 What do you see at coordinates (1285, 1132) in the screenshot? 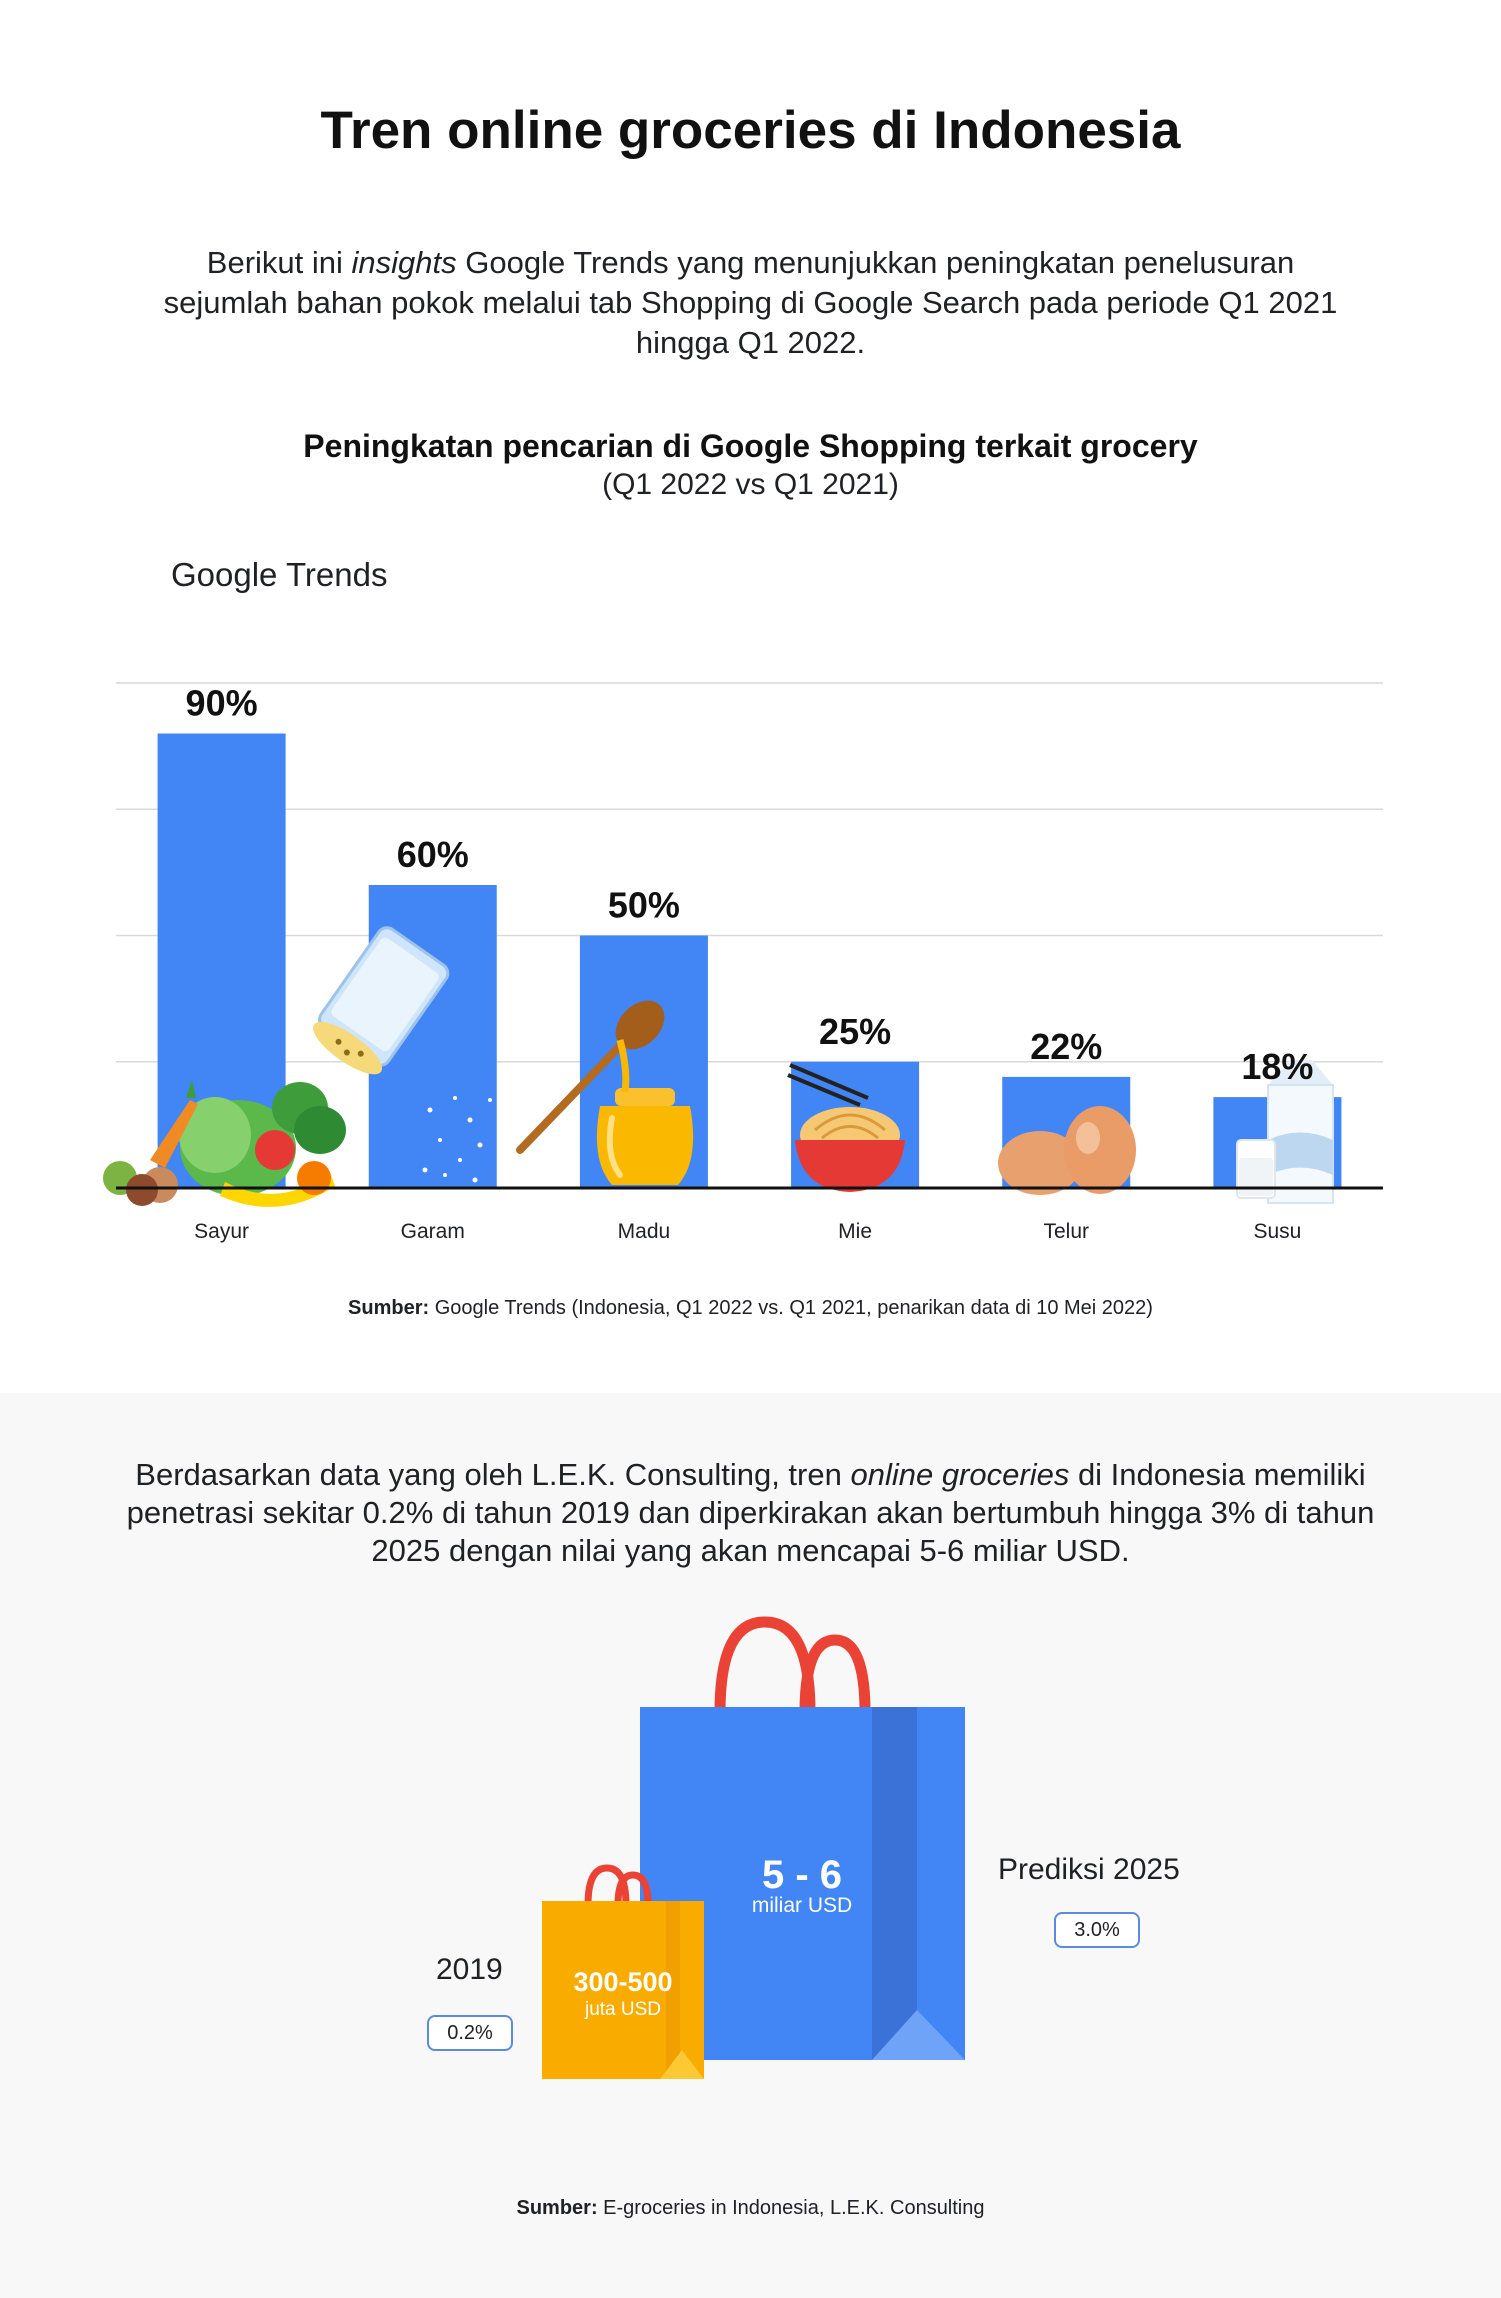
I see `milk-icon` at bounding box center [1285, 1132].